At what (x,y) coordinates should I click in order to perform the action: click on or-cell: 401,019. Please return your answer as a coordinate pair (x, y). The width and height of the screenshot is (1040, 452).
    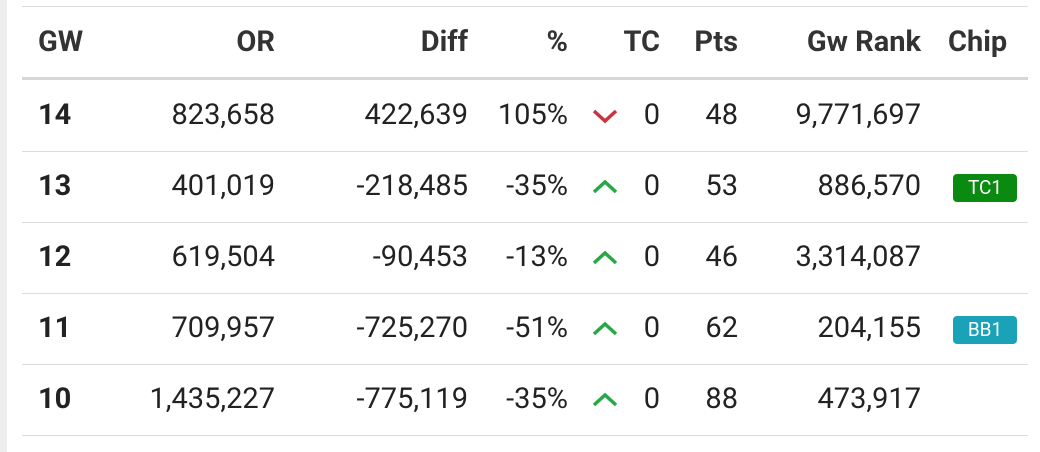
    Looking at the image, I should click on (223, 186).